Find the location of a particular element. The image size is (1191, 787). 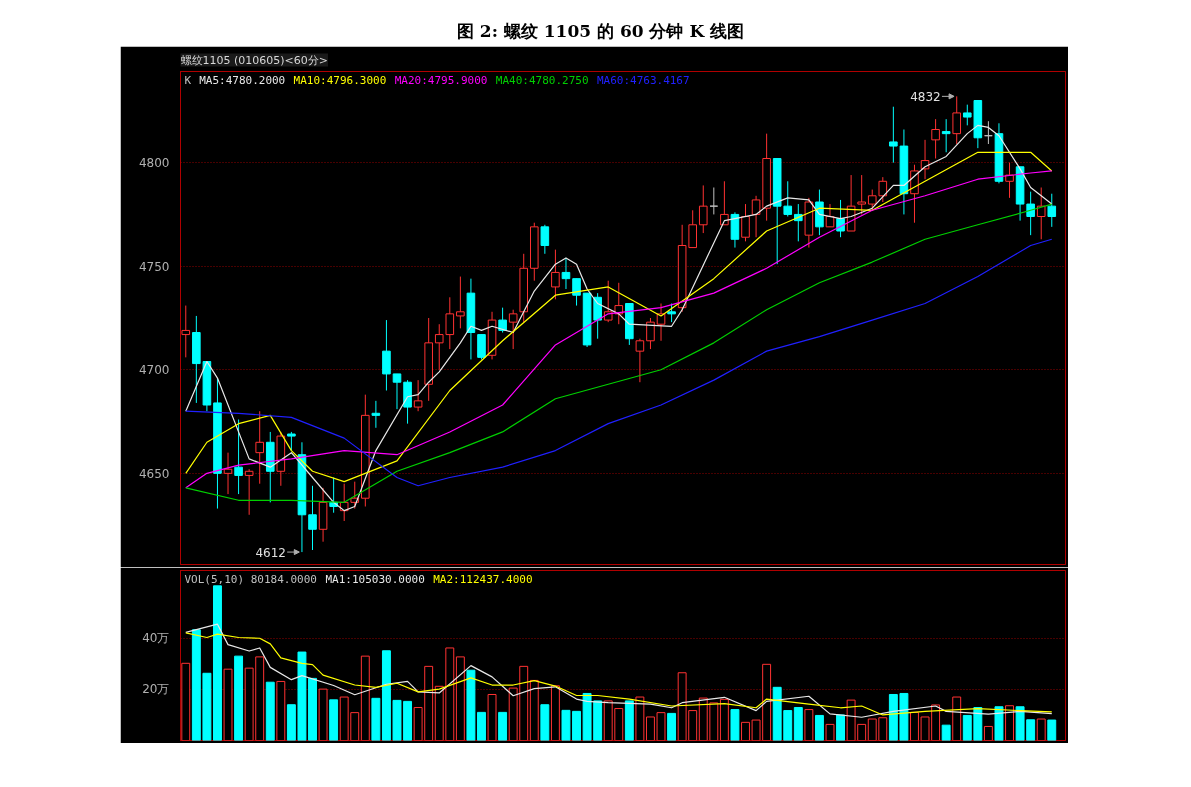

y-tick-label: 4700 is located at coordinates (154, 370).